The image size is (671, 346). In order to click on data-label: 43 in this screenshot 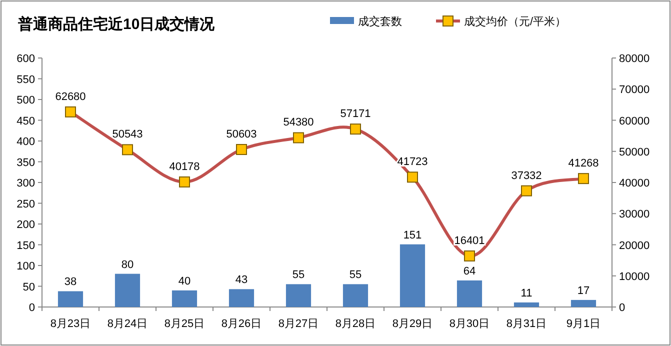, I will do `click(241, 280)`.